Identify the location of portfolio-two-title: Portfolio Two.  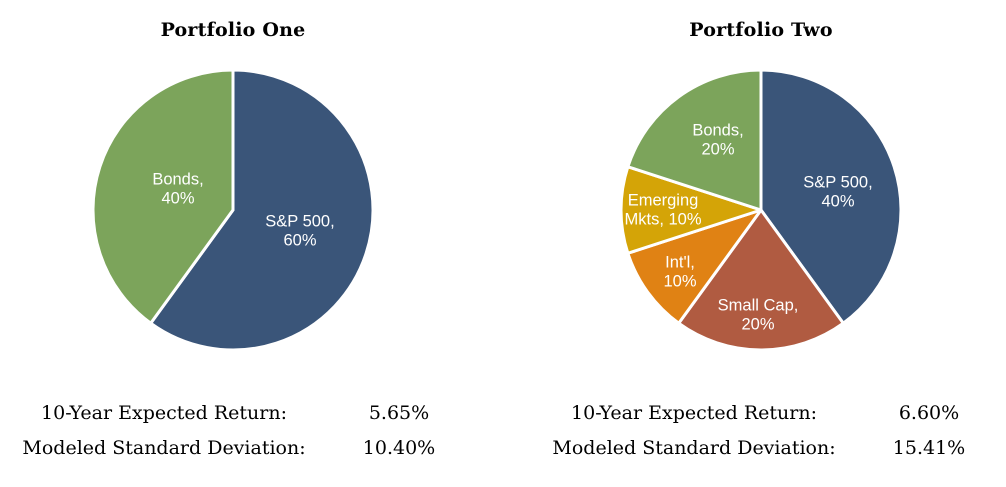
(761, 30).